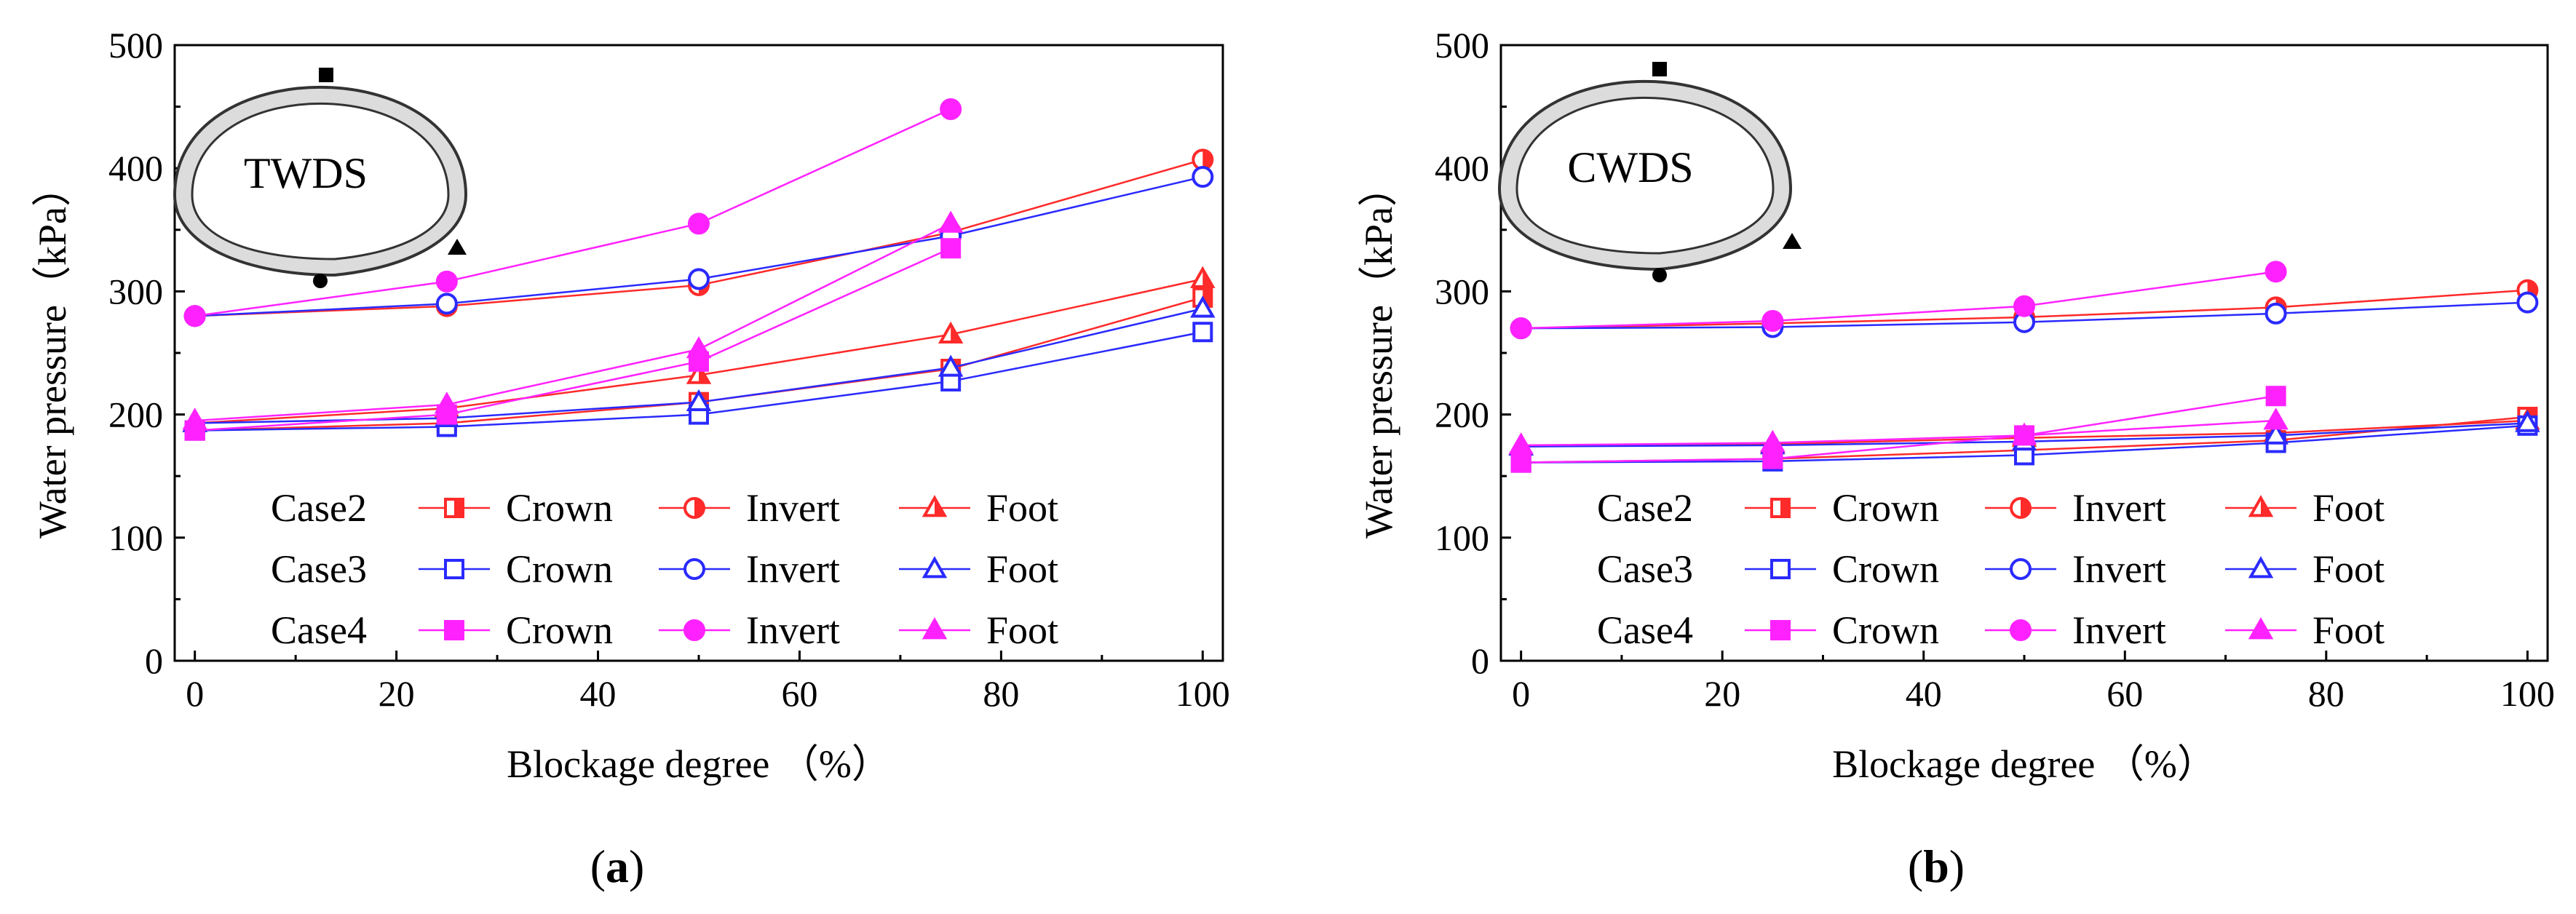 This screenshot has width=2576, height=914. I want to click on panel-label: (b), so click(1936, 866).